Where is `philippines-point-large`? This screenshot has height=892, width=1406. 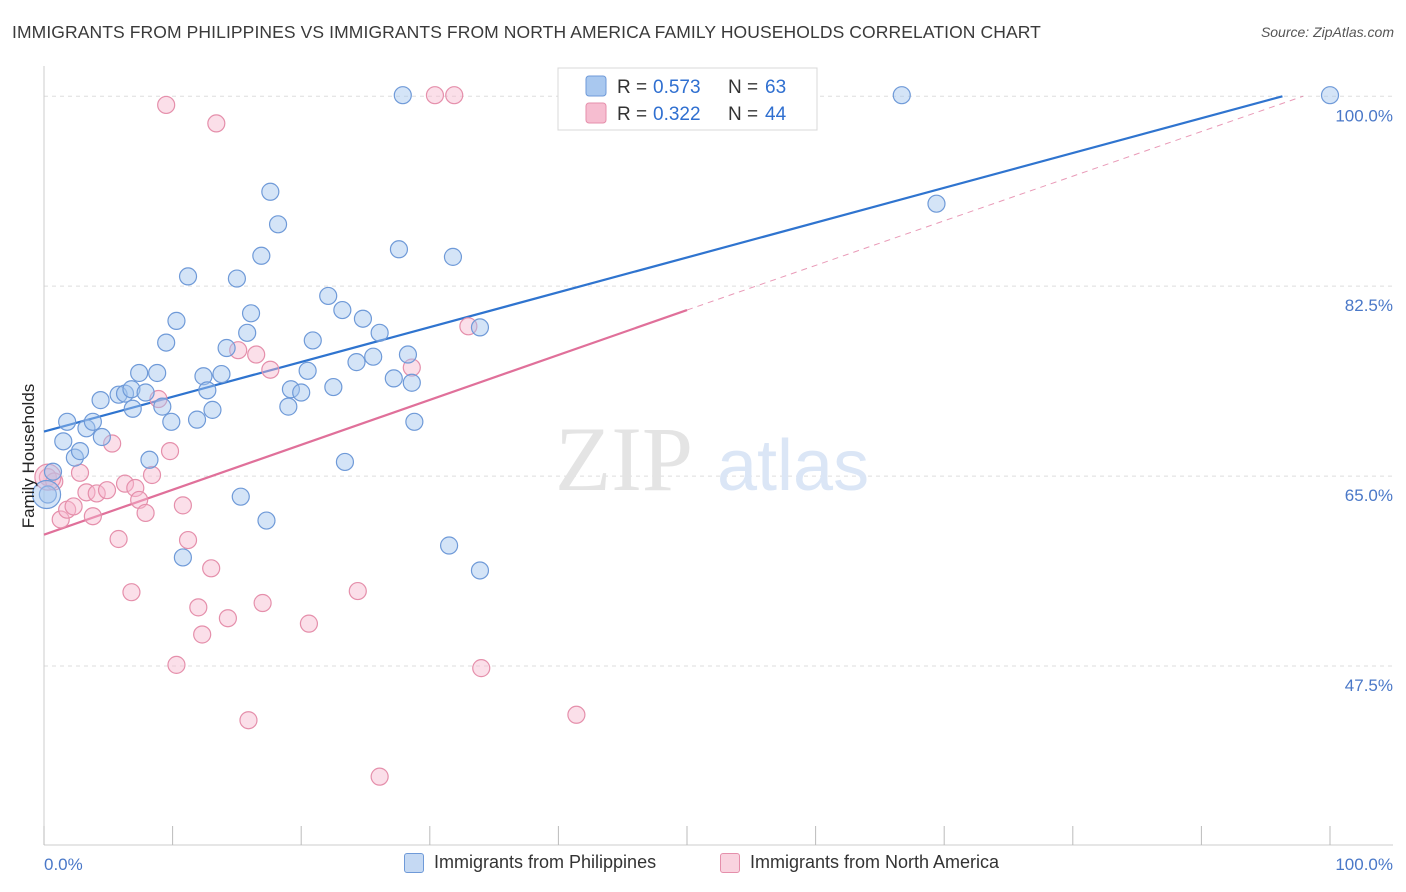 philippines-point-large is located at coordinates (46, 494).